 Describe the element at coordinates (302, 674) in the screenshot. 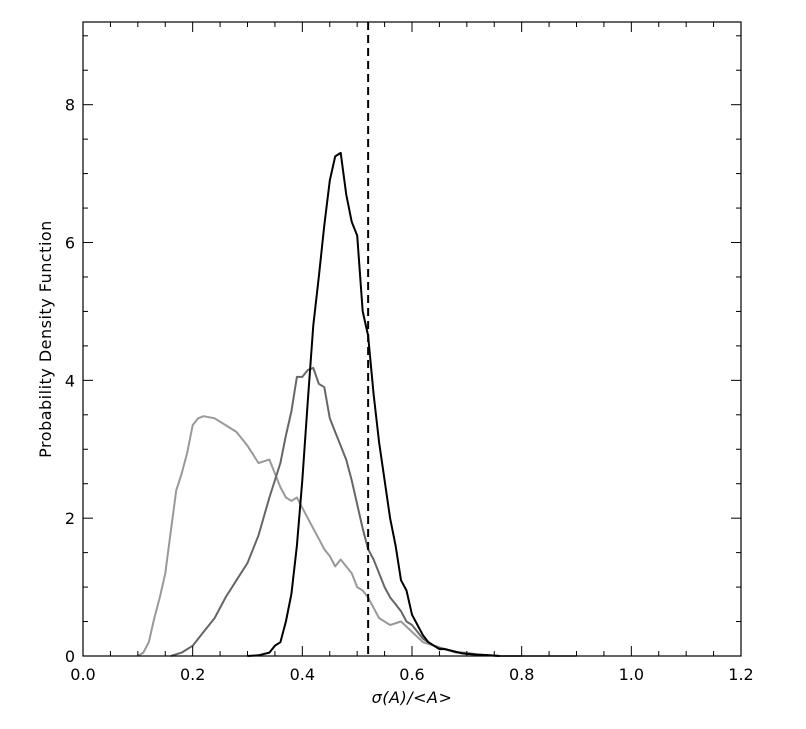

I see `x-tick-label: 0.4` at that location.